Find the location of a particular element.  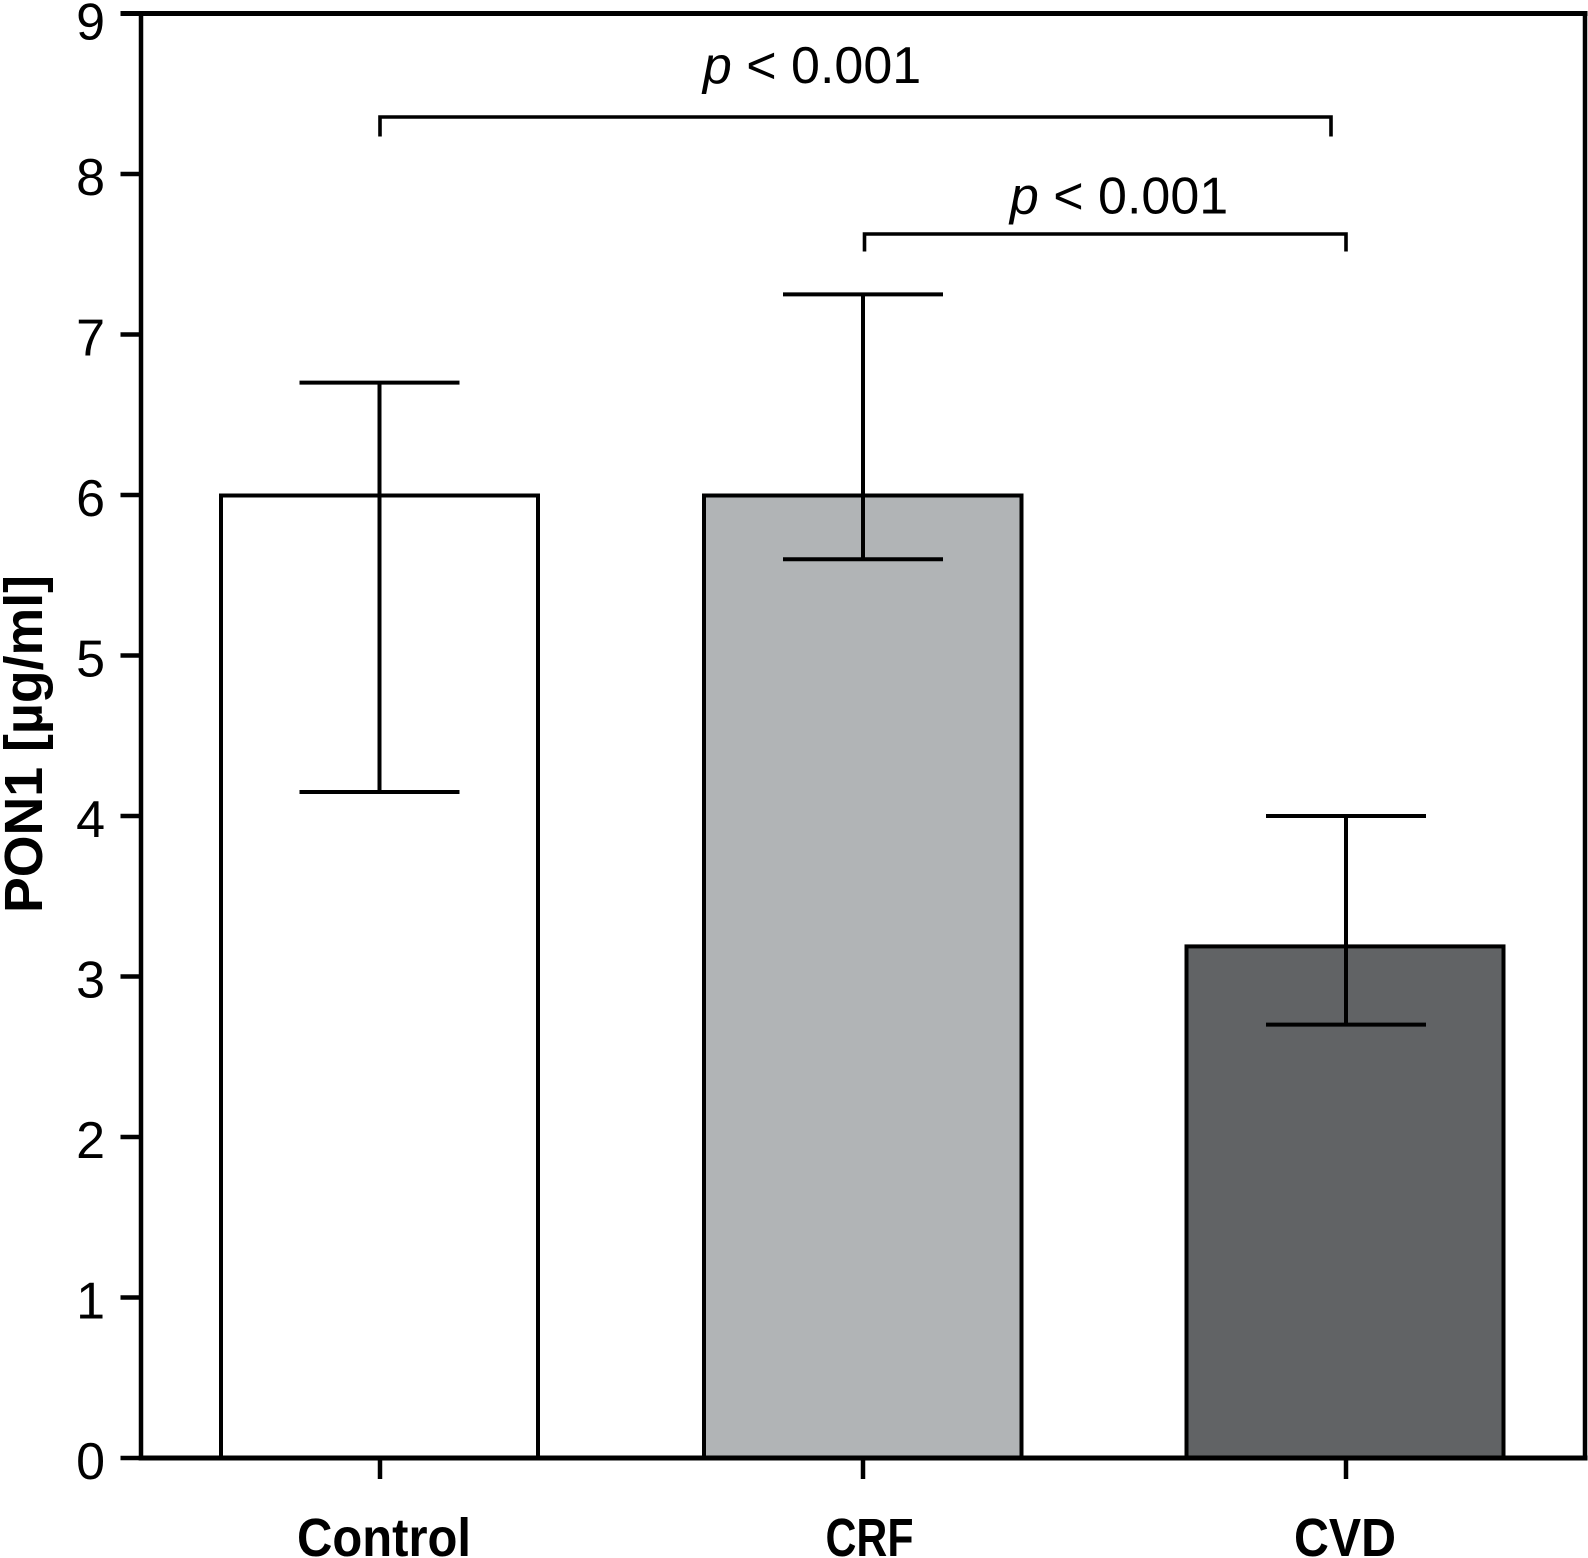

svg-text: 3 is located at coordinates (90, 981).